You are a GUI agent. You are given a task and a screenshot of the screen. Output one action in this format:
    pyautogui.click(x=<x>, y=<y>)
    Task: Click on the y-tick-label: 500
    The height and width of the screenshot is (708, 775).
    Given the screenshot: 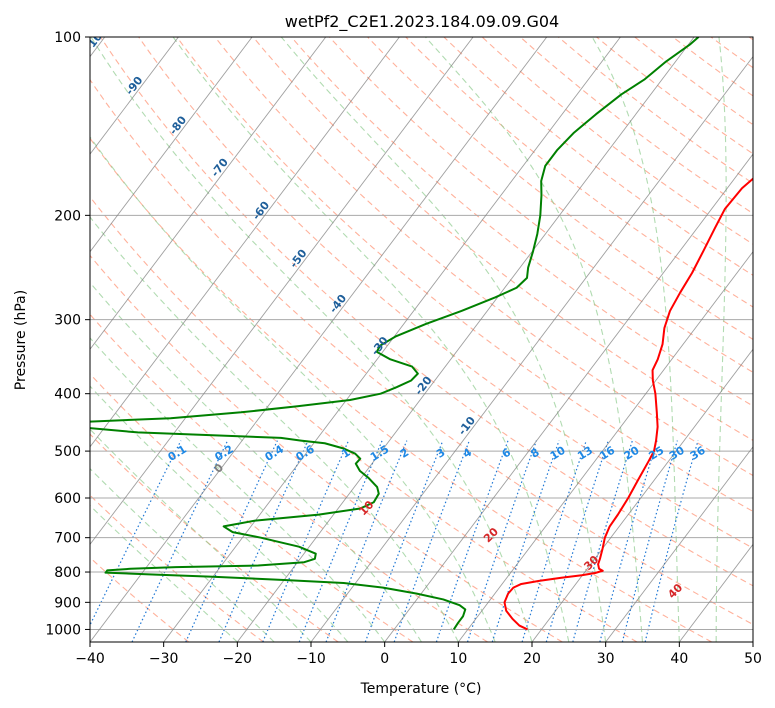 What is the action you would take?
    pyautogui.click(x=67, y=452)
    